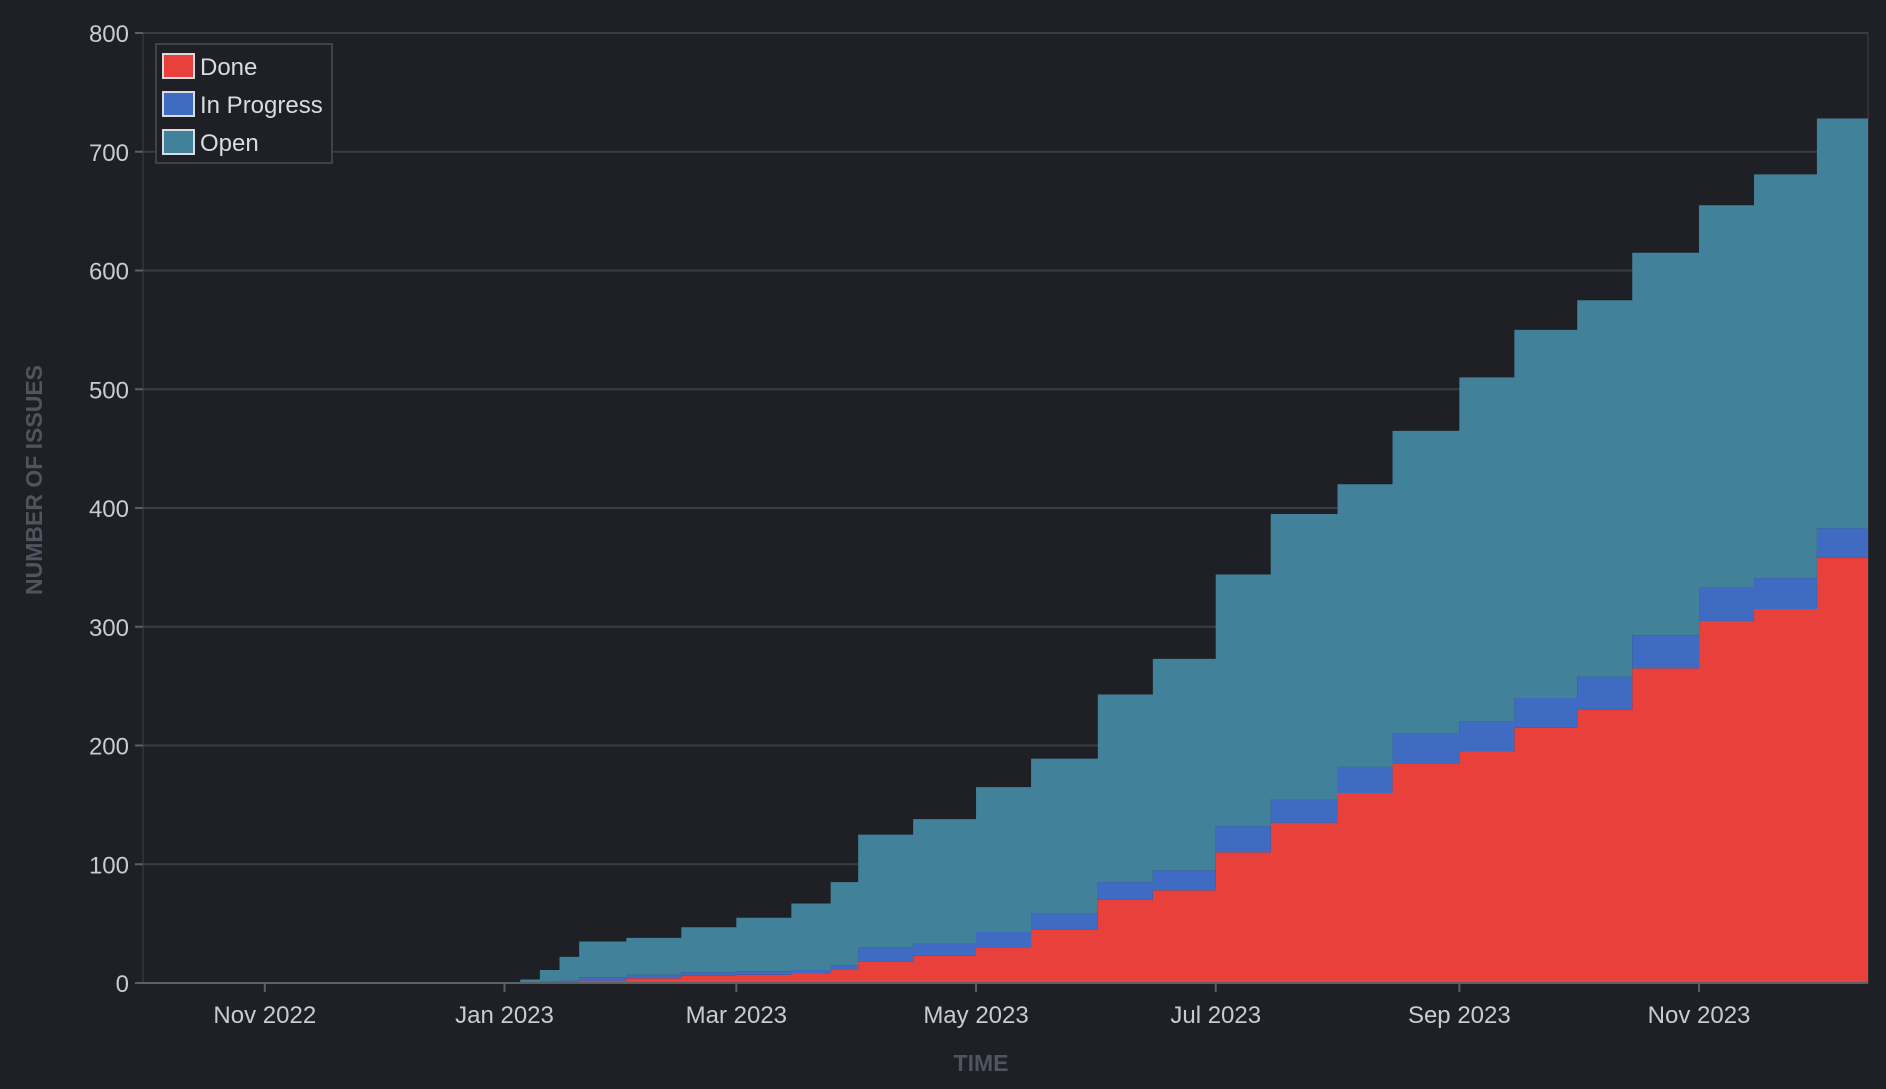 Image resolution: width=1886 pixels, height=1089 pixels. I want to click on x-tick-label: Sep 2023, so click(1459, 1015).